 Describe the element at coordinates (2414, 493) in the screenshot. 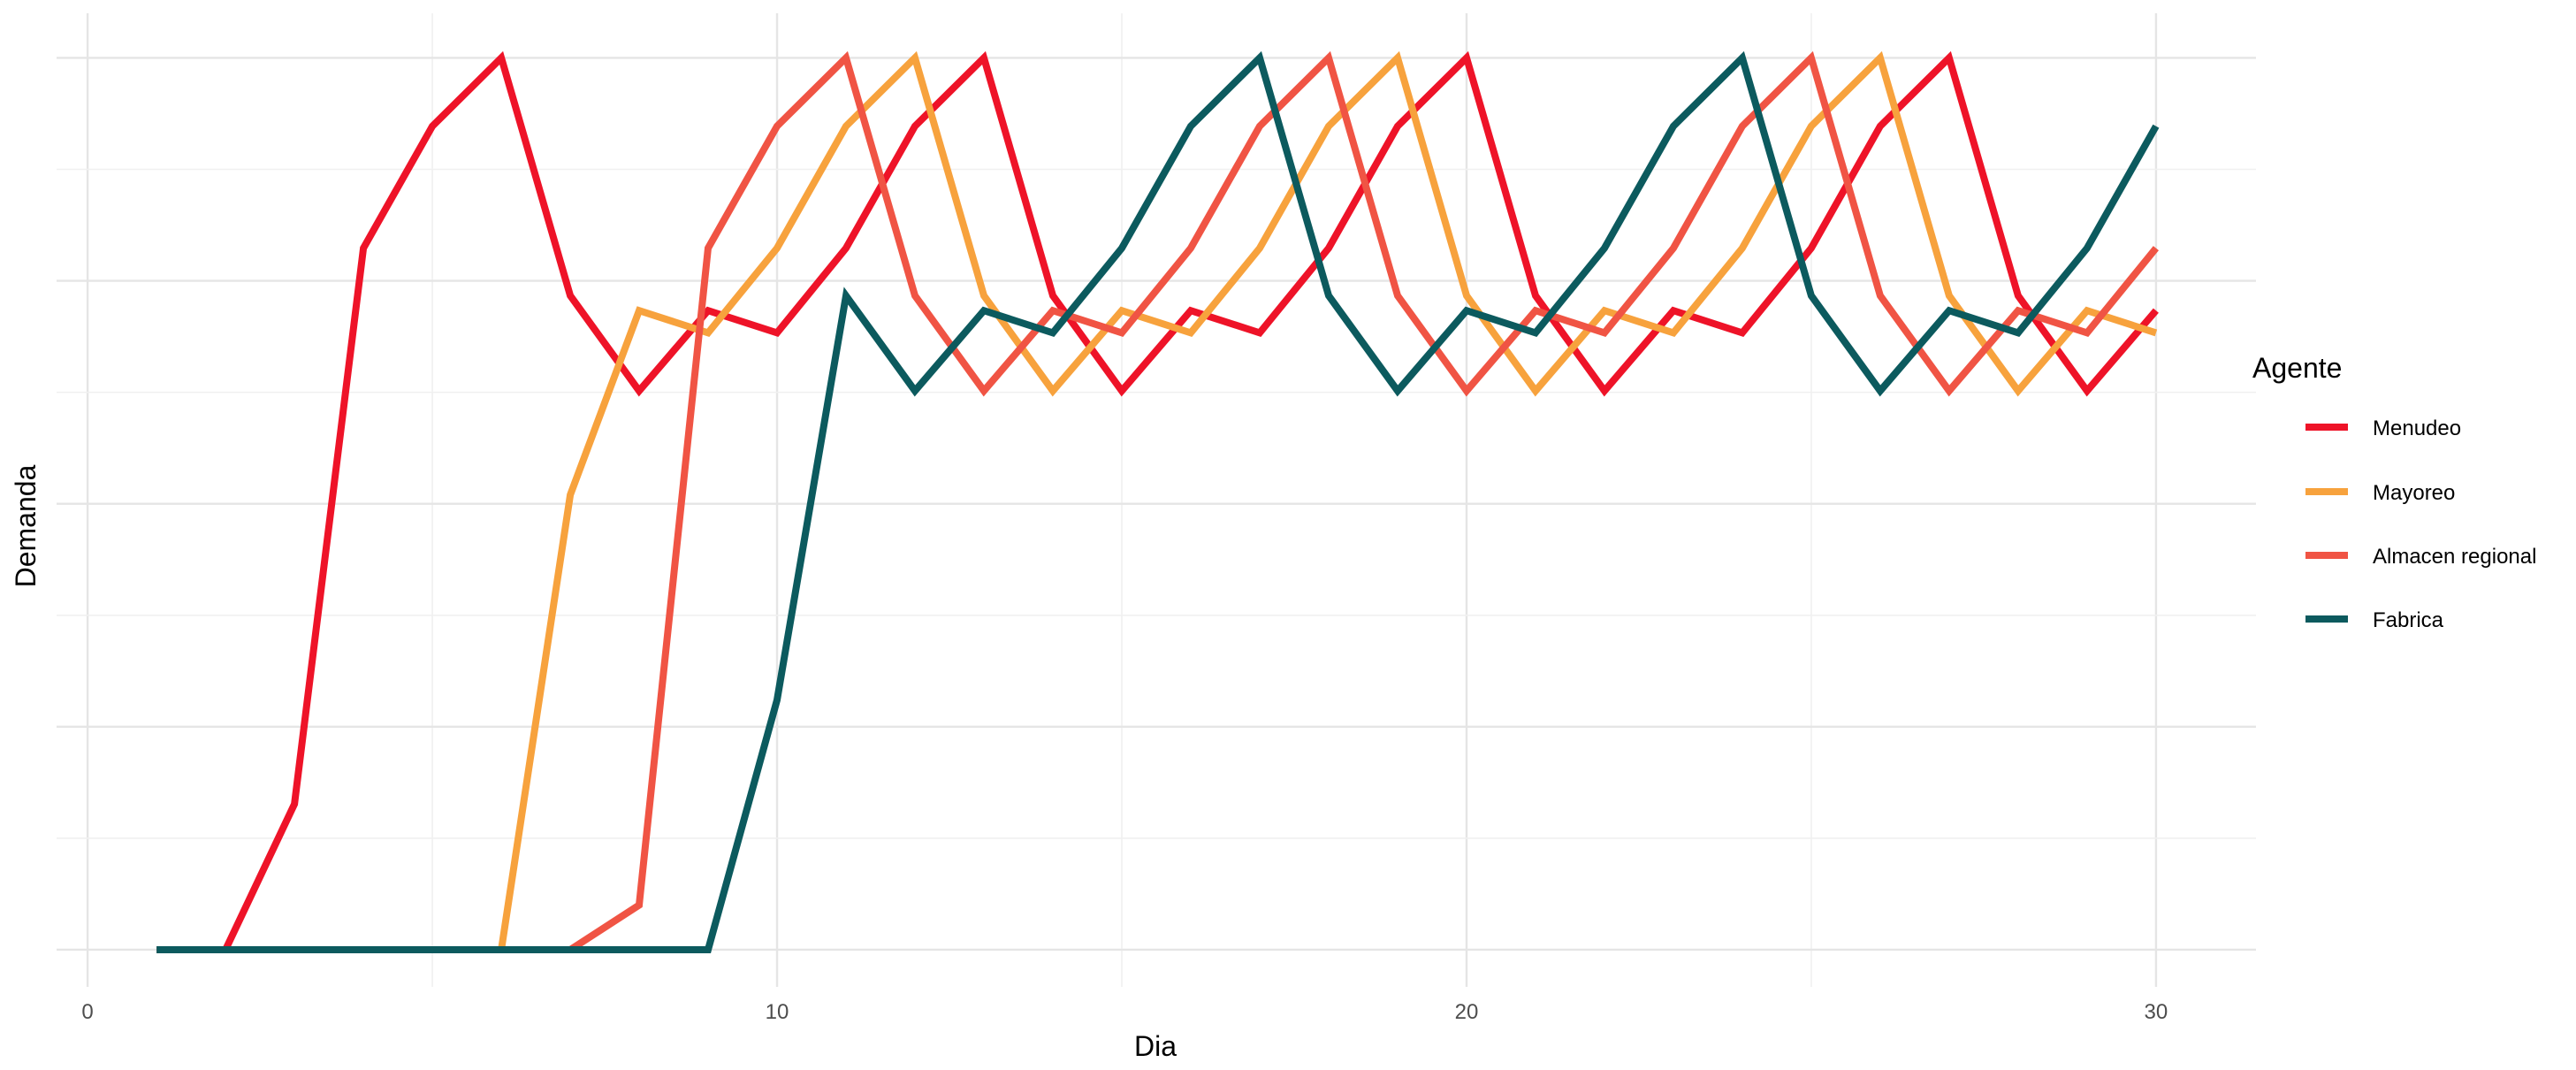

I see `legend-label: Mayoreo` at that location.